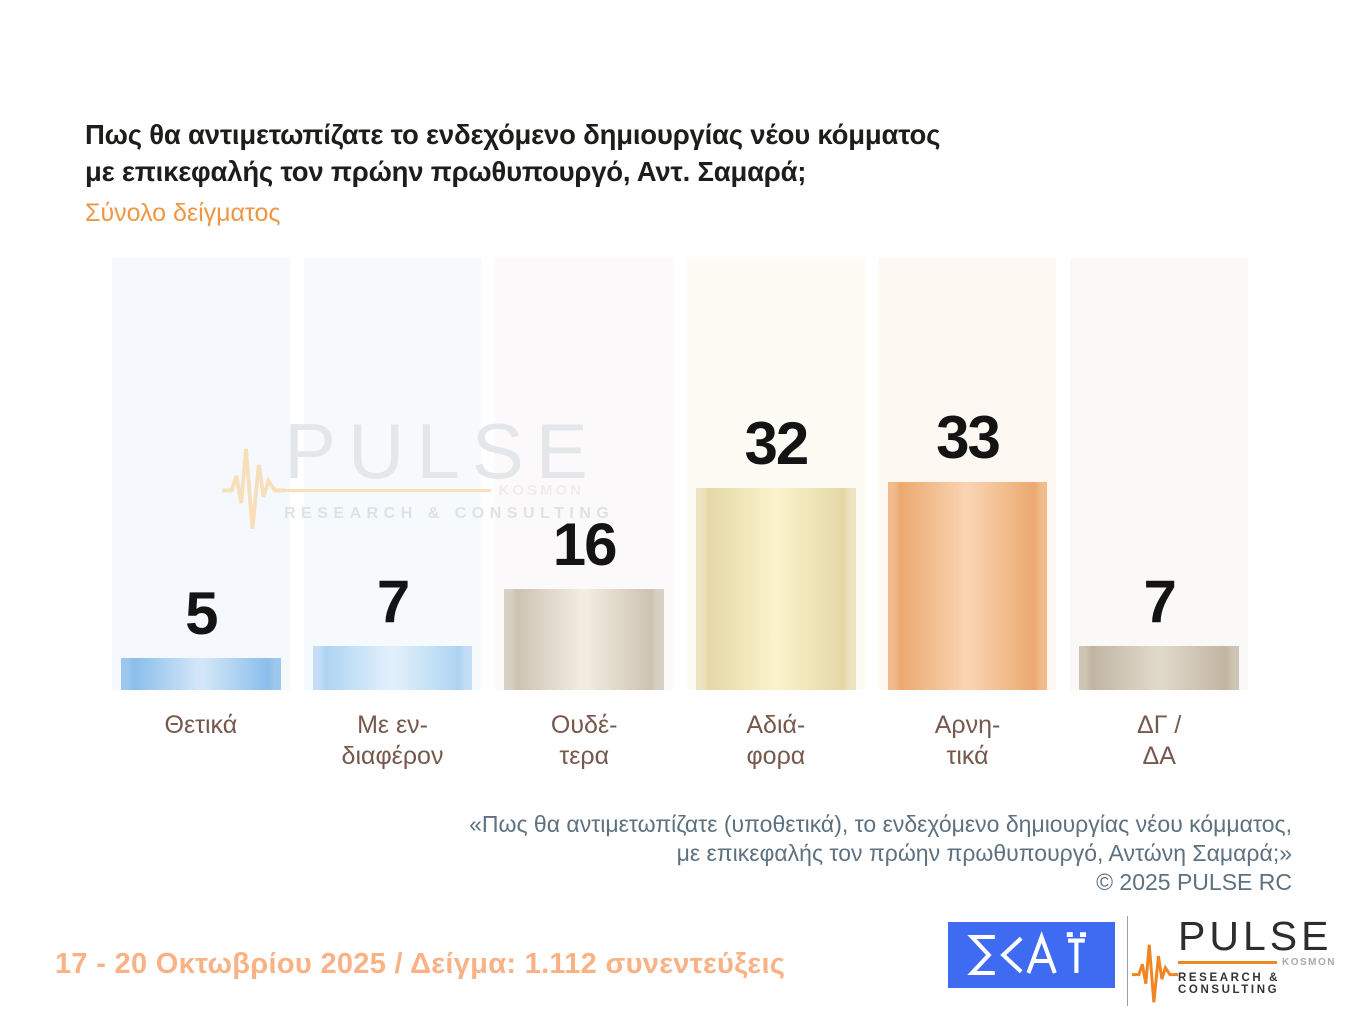 Image resolution: width=1360 pixels, height=1020 pixels. I want to click on pulse-logo: PULSE KOSMON RESEARCH & CONSULTING, so click(1234, 958).